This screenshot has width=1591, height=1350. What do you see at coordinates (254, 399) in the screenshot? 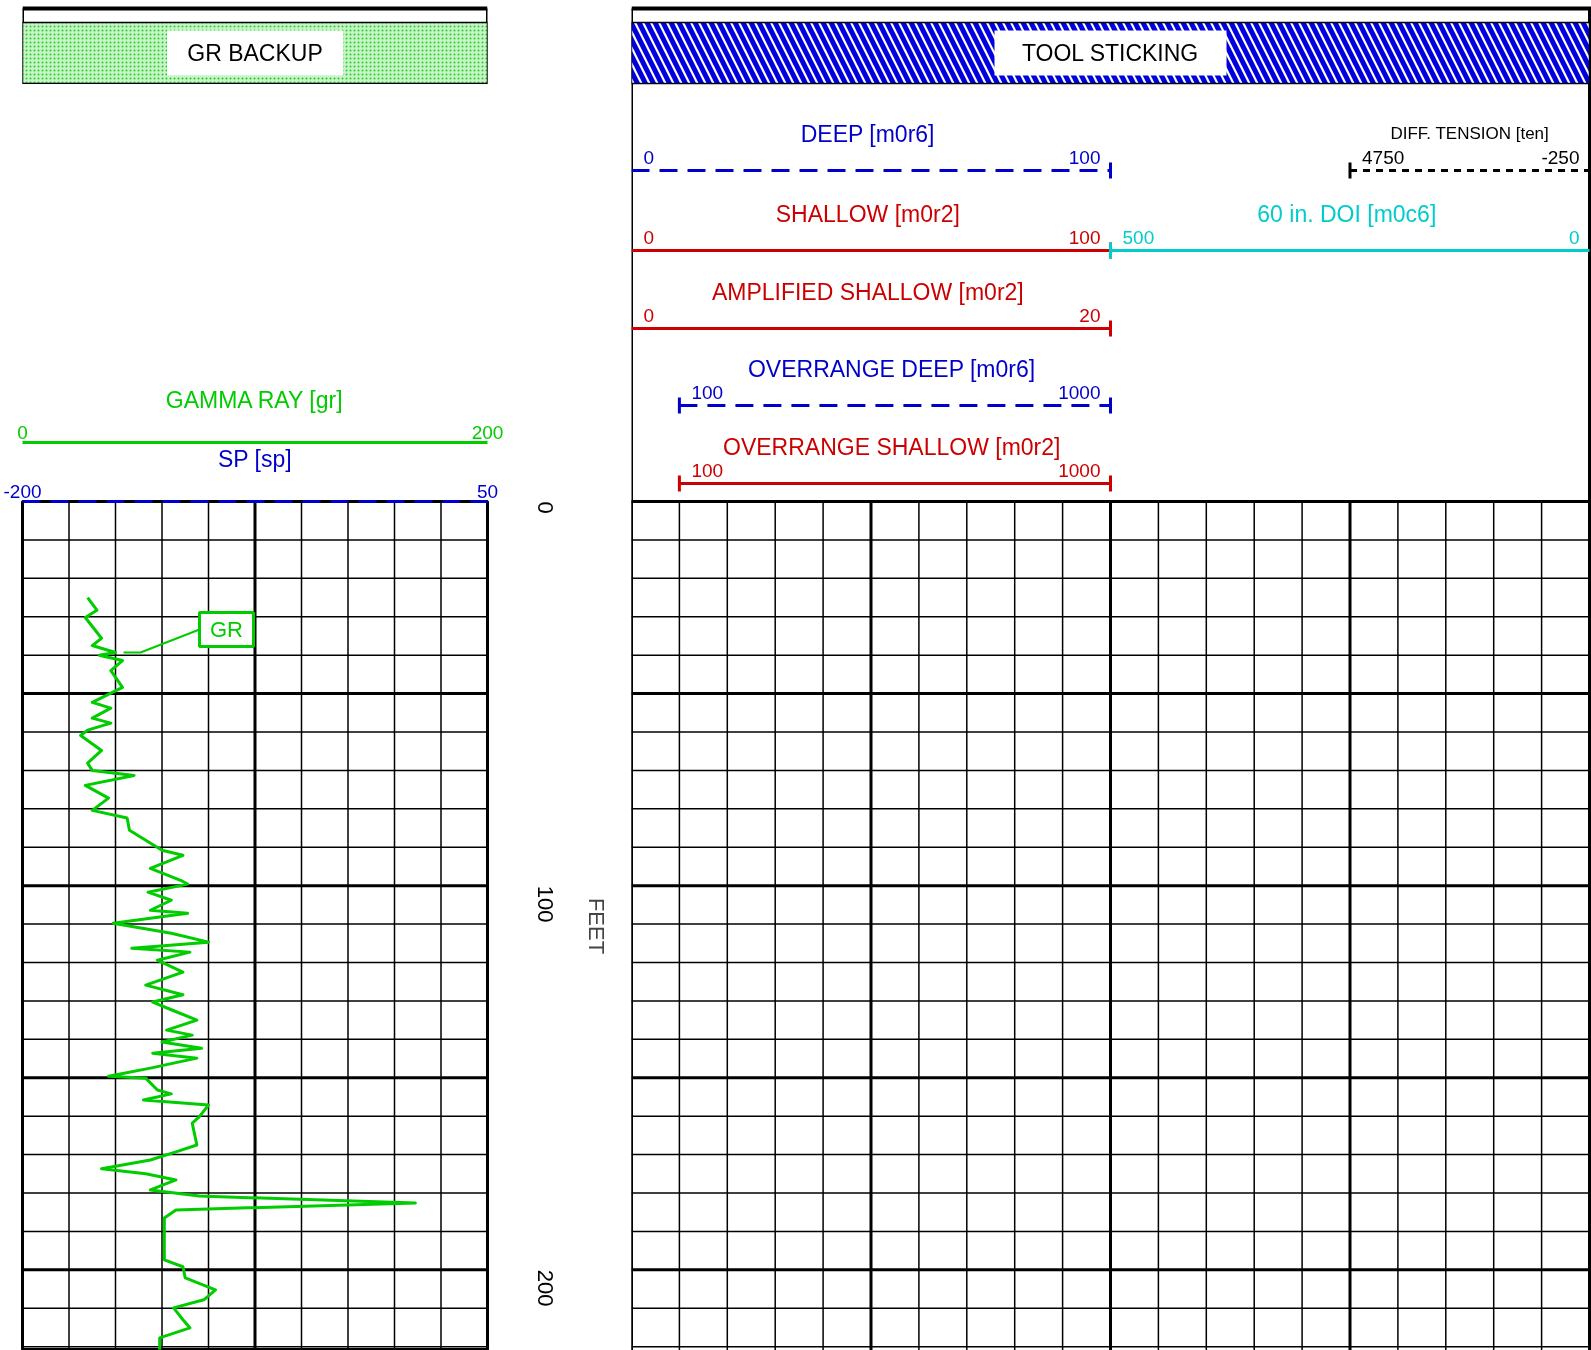
I see `x-axis-title: GAMMA RAY [gr]` at bounding box center [254, 399].